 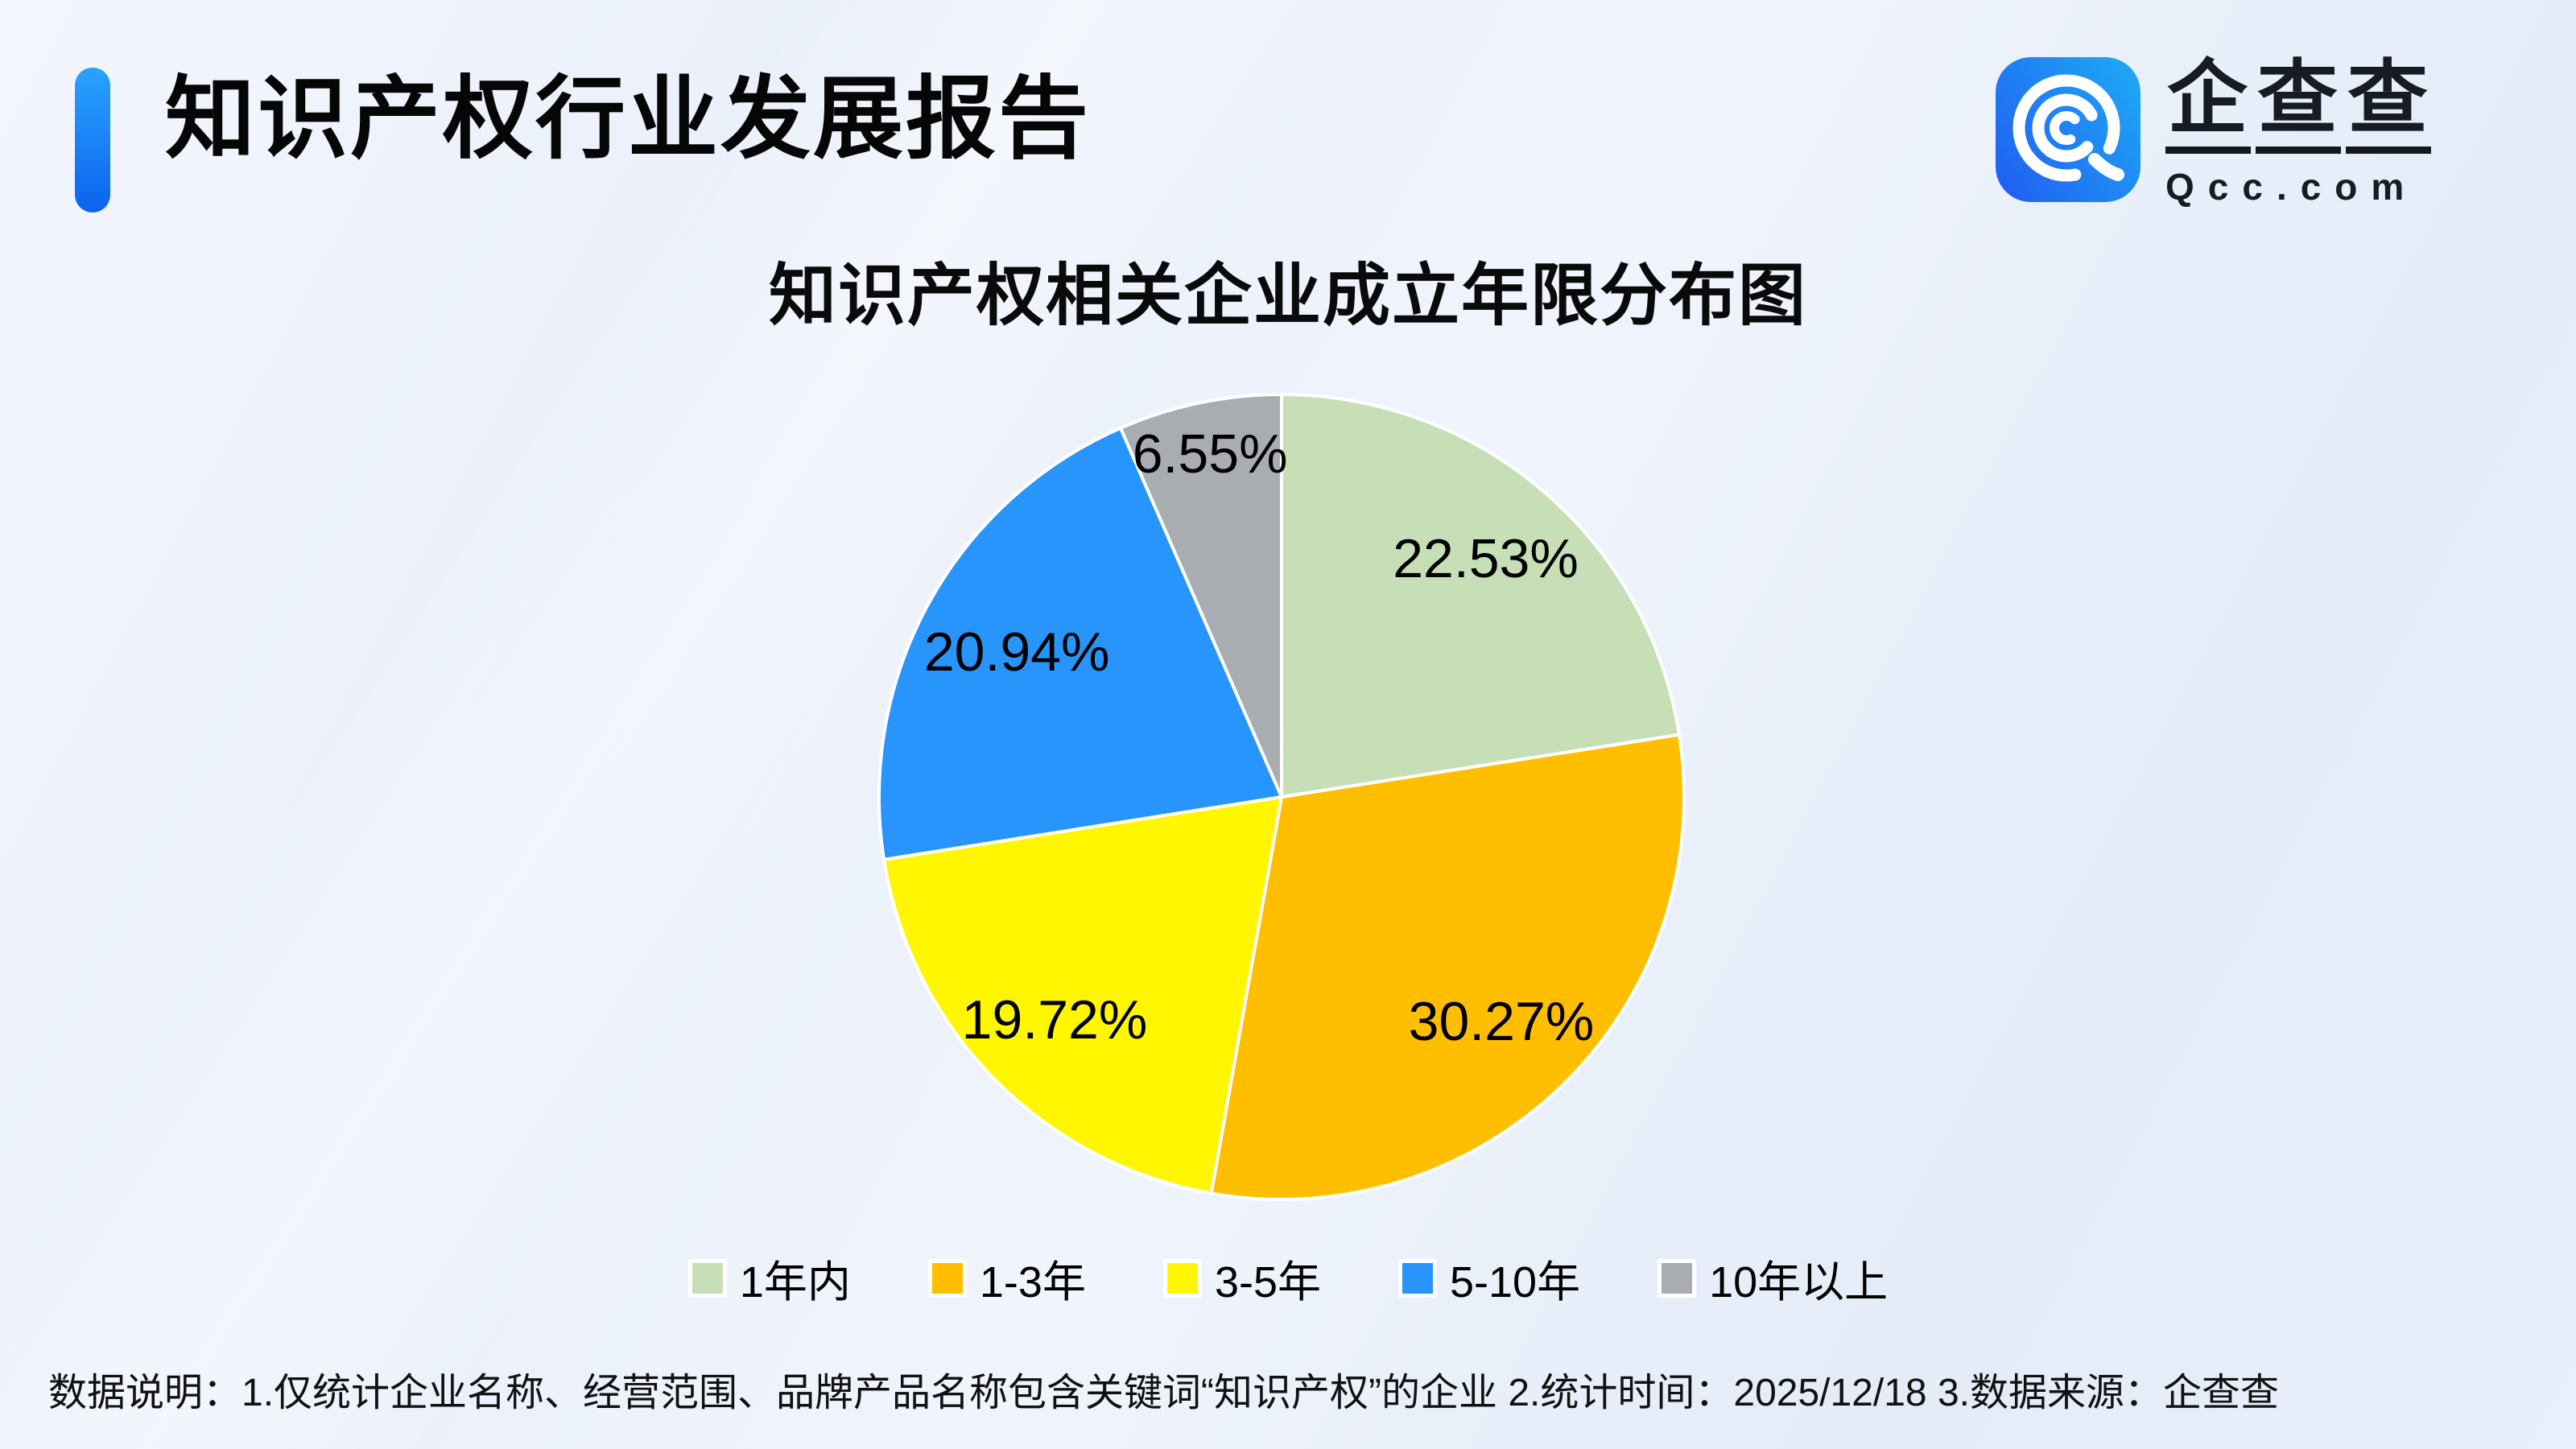 I want to click on pie-slice-3-5年, so click(x=1082, y=995).